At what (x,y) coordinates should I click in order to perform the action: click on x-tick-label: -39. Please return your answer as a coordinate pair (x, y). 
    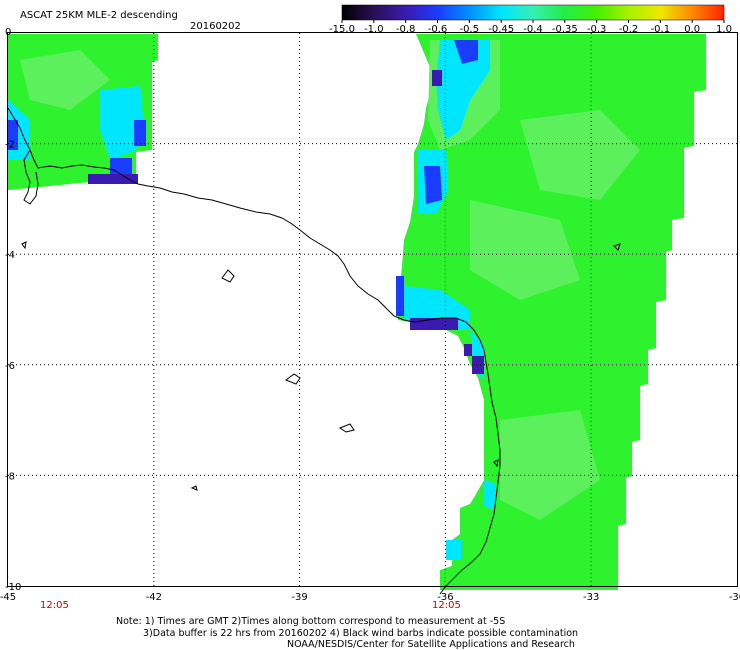
    Looking at the image, I should click on (299, 597).